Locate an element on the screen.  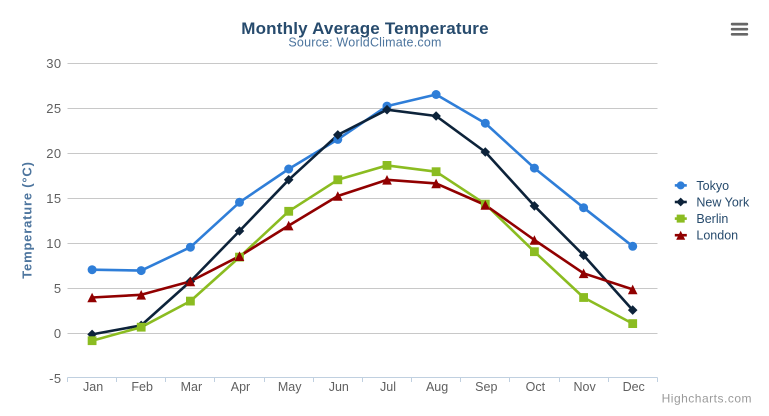
svg-text: 25 is located at coordinates (53, 108).